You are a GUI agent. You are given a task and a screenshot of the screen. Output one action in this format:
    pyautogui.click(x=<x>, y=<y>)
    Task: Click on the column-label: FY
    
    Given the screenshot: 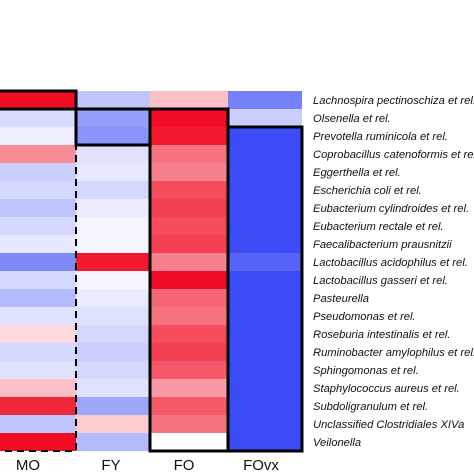 What is the action you would take?
    pyautogui.click(x=110, y=465)
    